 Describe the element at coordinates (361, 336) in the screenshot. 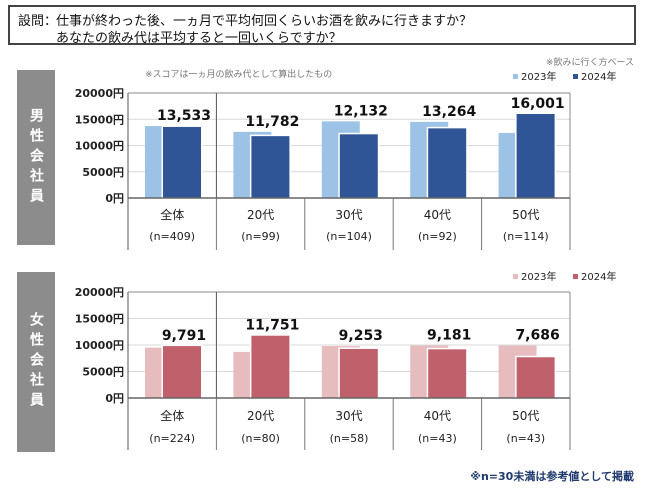

I see `data-label: 9,253` at that location.